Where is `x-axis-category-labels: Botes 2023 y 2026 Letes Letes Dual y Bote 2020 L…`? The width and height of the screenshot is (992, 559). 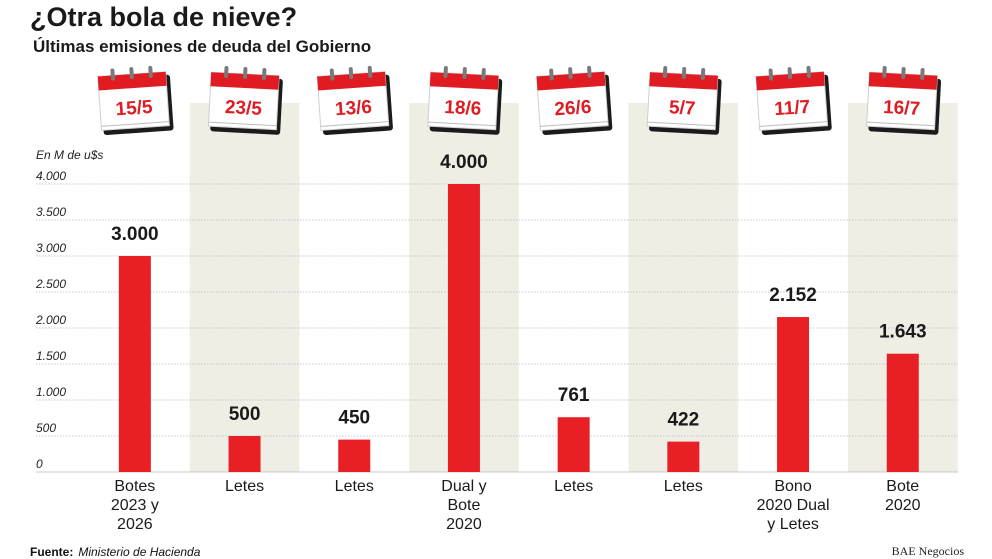
x-axis-category-labels: Botes 2023 y 2026 Letes Letes Dual y Bote 2020 L… is located at coordinates (516, 505).